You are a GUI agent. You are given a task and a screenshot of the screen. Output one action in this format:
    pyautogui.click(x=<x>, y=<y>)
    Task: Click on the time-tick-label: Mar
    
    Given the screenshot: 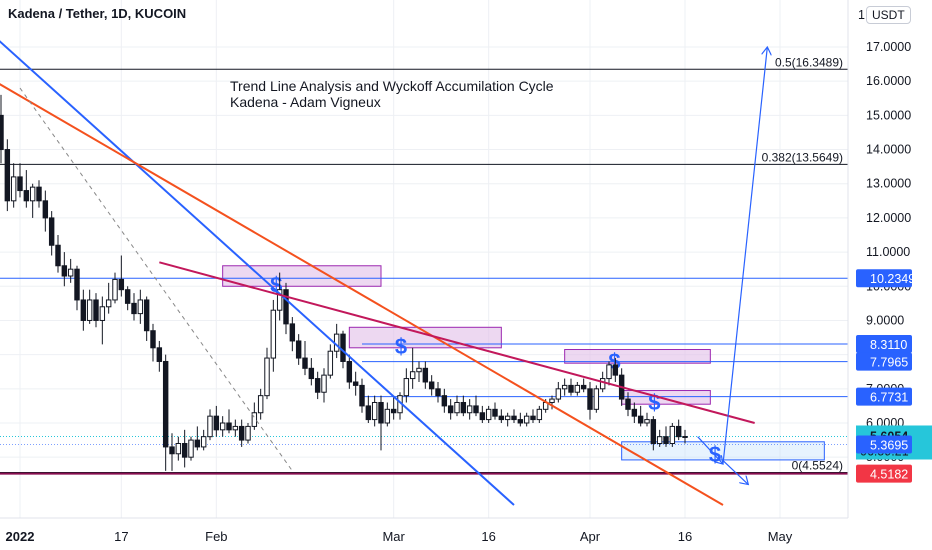 What is the action you would take?
    pyautogui.click(x=393, y=536)
    